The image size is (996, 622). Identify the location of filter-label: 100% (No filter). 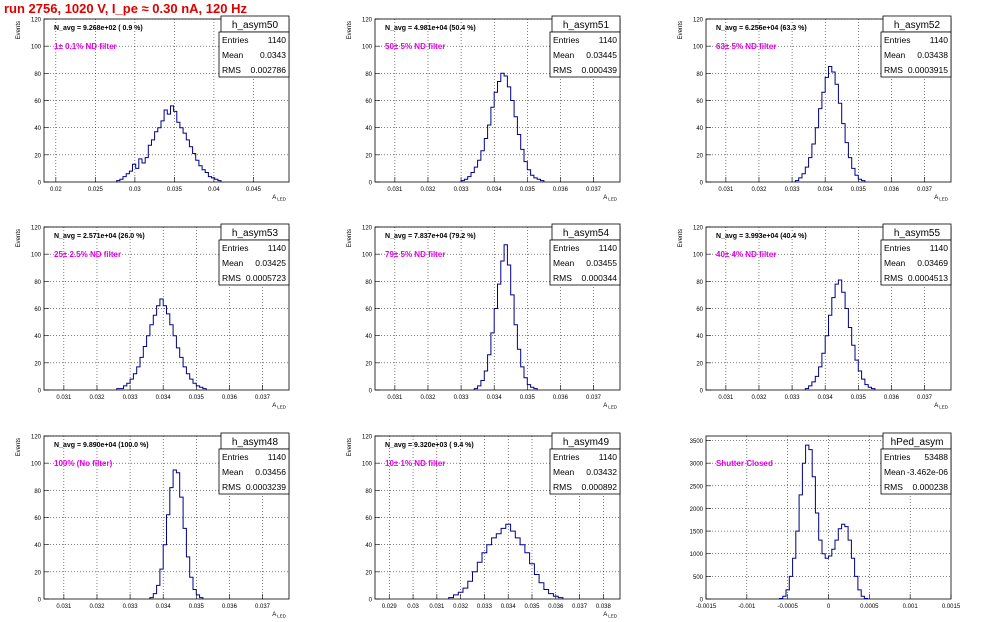
(83, 463).